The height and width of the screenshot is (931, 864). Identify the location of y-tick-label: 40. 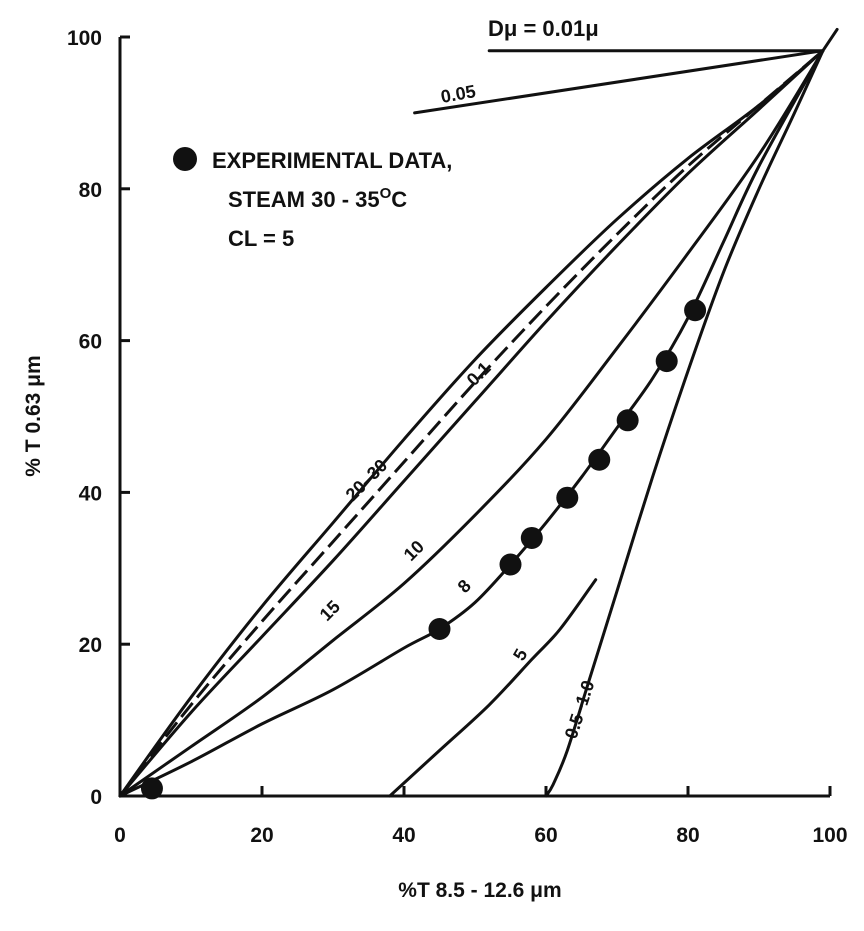
(90, 493).